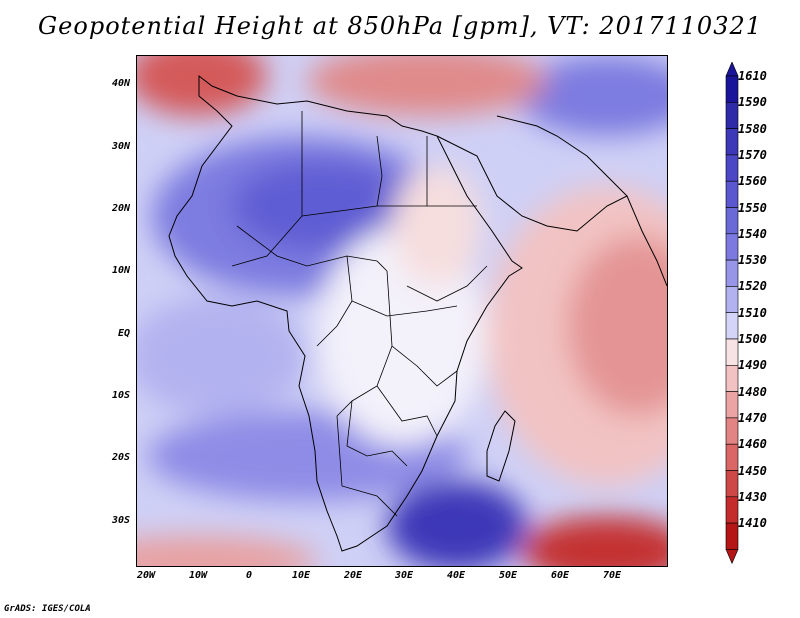  Describe the element at coordinates (752, 417) in the screenshot. I see `colorbar-level-label: 1470` at that location.